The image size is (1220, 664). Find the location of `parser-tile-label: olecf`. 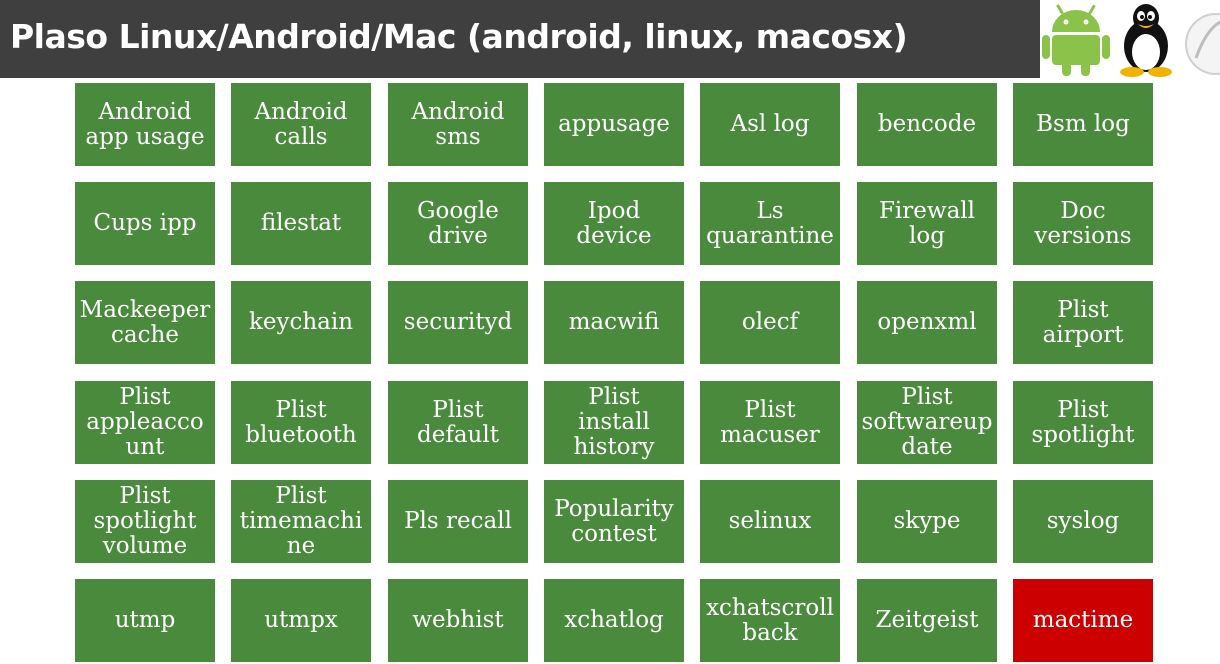

parser-tile-label: olecf is located at coordinates (770, 322).